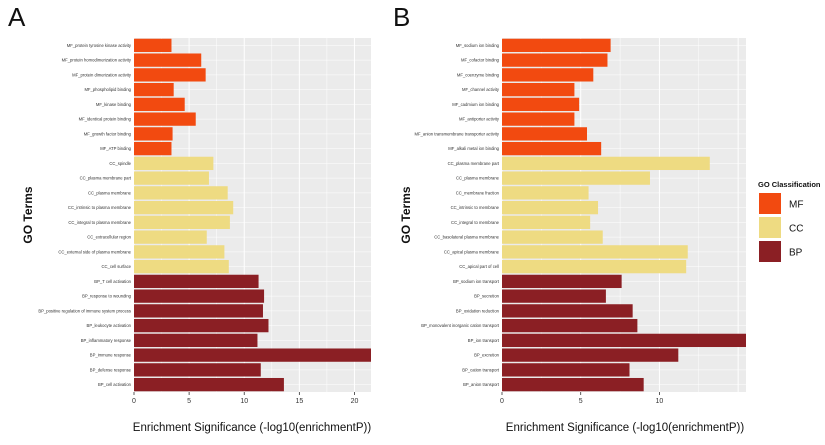  What do you see at coordinates (475, 222) in the screenshot?
I see `category-label: CC_integral to membrane` at bounding box center [475, 222].